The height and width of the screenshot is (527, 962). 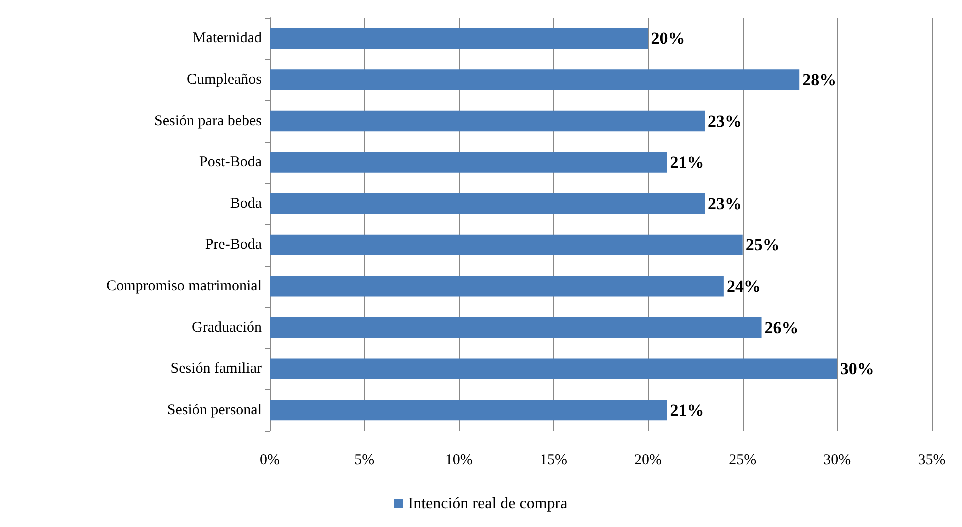 What do you see at coordinates (227, 38) in the screenshot?
I see `y-tick-label: Maternidad` at bounding box center [227, 38].